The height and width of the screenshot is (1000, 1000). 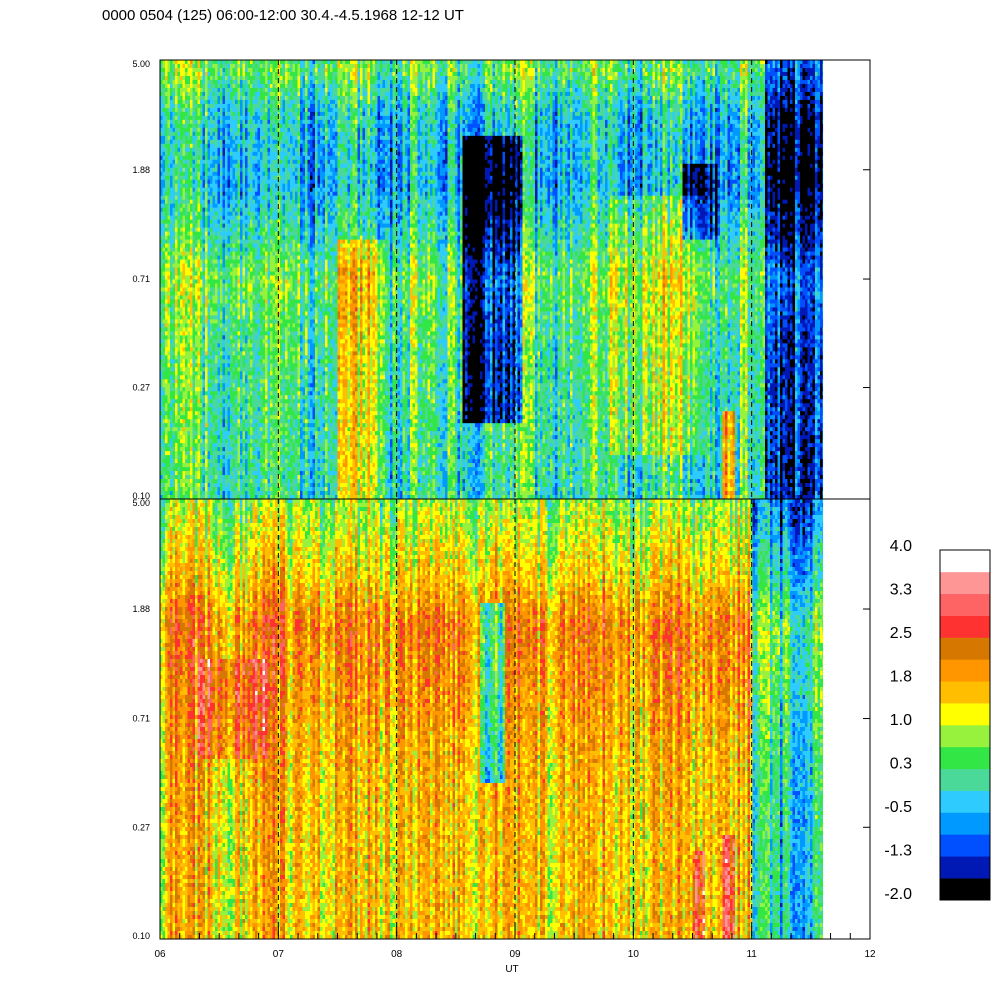 I want to click on y-tick-label: 1.88, so click(x=141, y=609).